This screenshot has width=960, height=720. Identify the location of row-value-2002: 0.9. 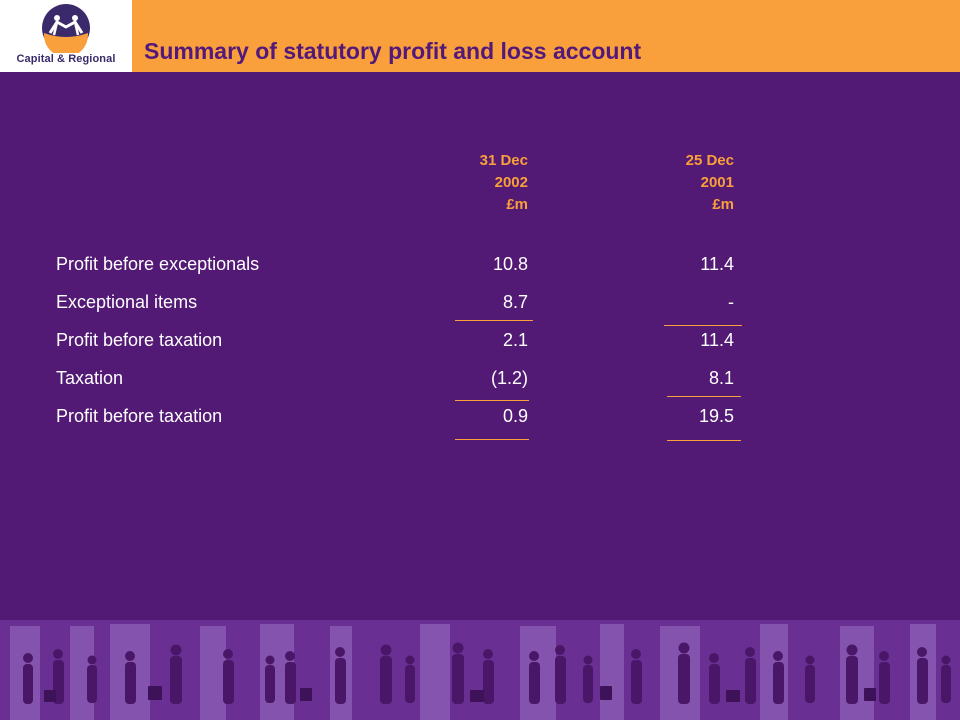
(515, 416).